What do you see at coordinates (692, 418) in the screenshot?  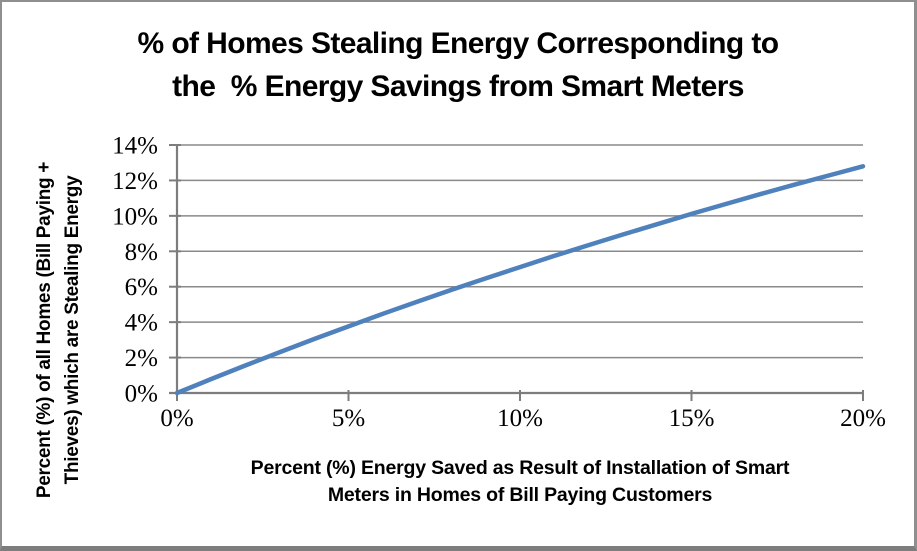 I see `x-tick-label: 15%` at bounding box center [692, 418].